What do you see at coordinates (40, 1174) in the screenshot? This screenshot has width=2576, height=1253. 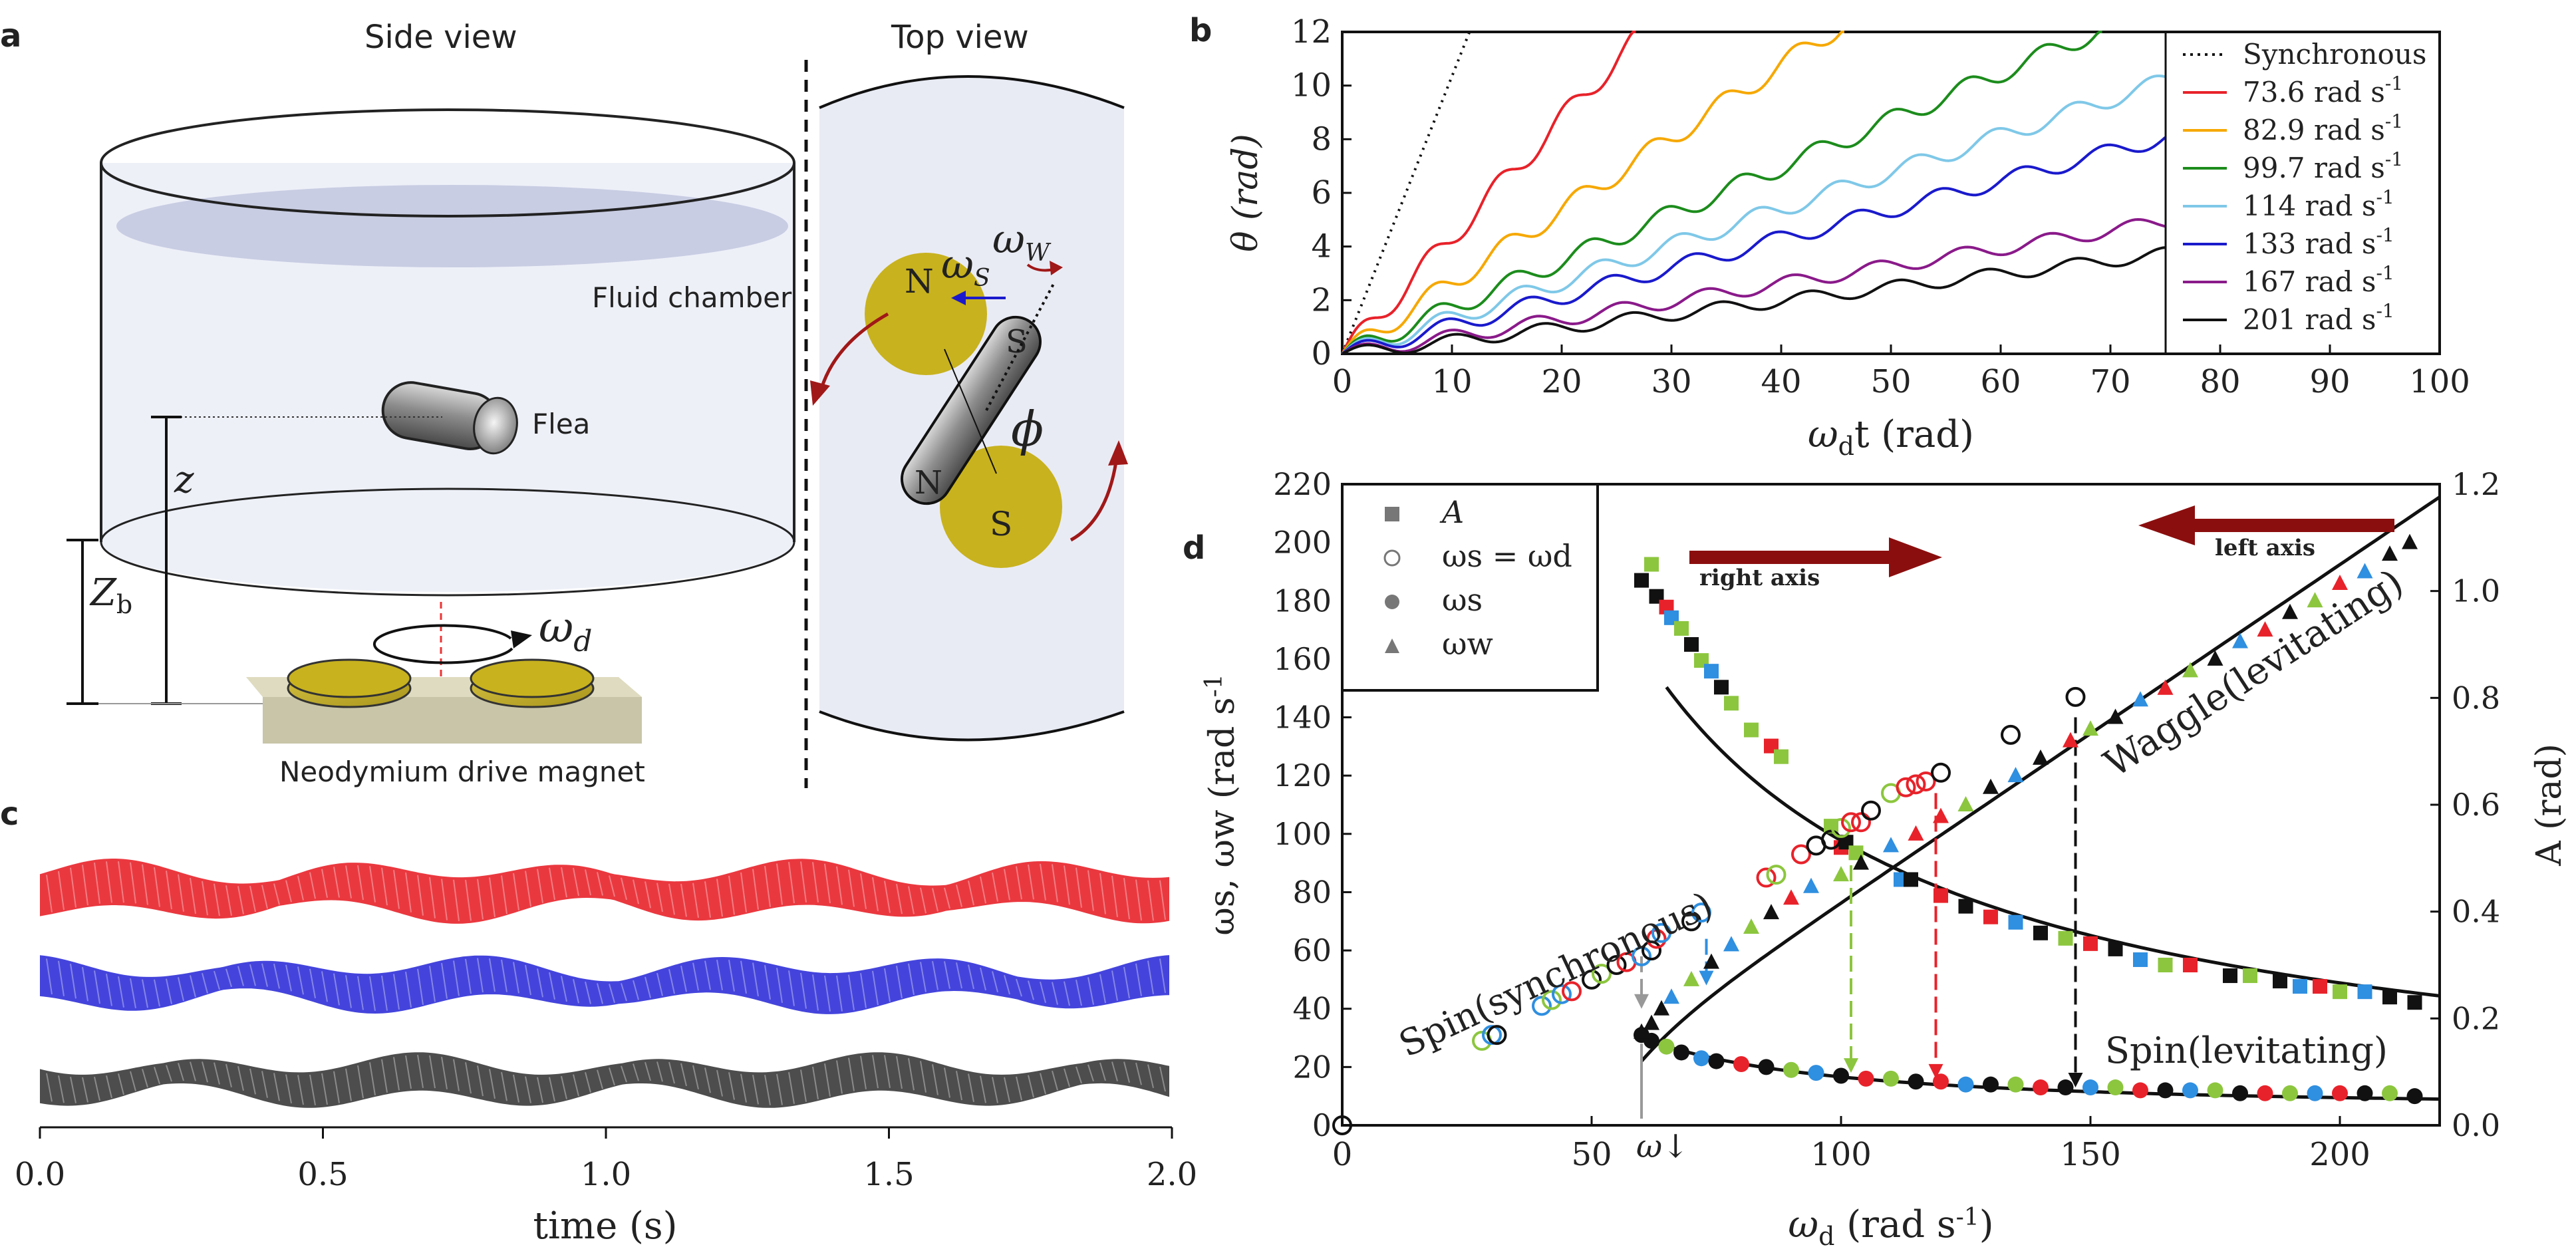 I see `c-xtick-label: 0.0` at bounding box center [40, 1174].